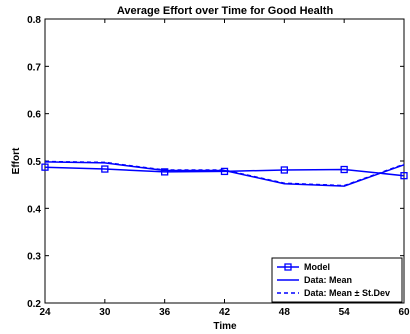  I want to click on legend: Model Data: Mean Data: Mean ± St.Dev, so click(337, 280).